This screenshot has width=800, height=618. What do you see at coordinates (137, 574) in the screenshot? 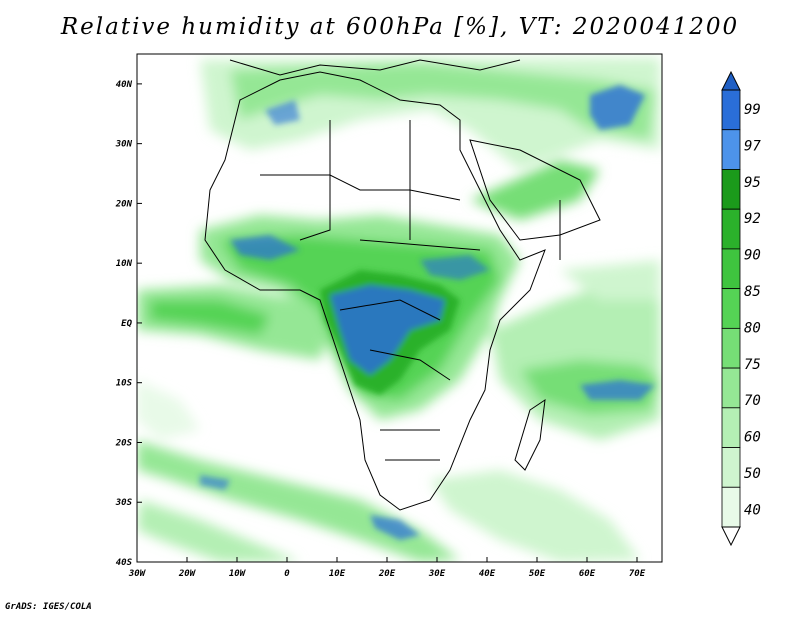
I see `lon-label: 30W` at bounding box center [137, 574].